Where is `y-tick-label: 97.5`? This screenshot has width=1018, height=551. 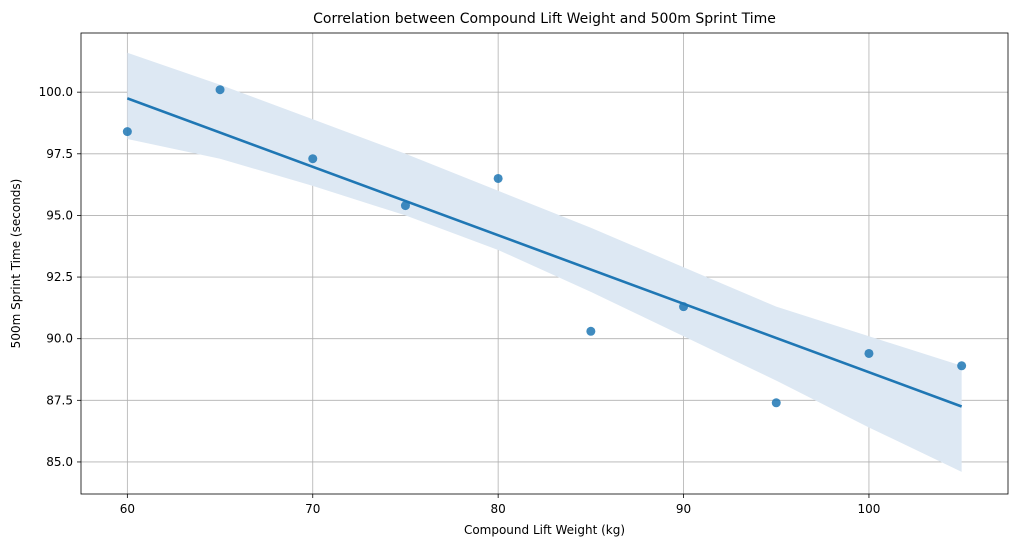 y-tick-label: 97.5 is located at coordinates (59, 154).